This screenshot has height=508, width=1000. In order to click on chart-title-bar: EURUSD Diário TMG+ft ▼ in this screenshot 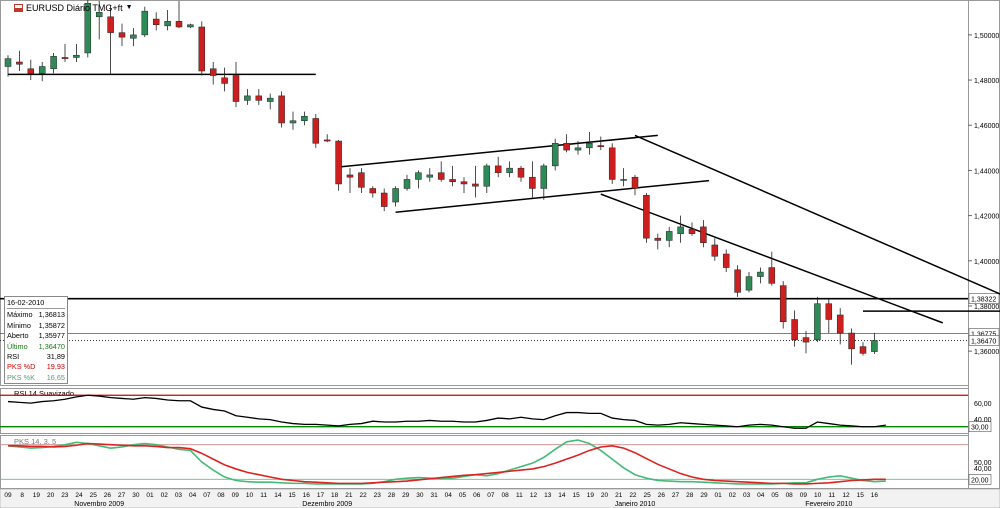, I will do `click(73, 7)`.